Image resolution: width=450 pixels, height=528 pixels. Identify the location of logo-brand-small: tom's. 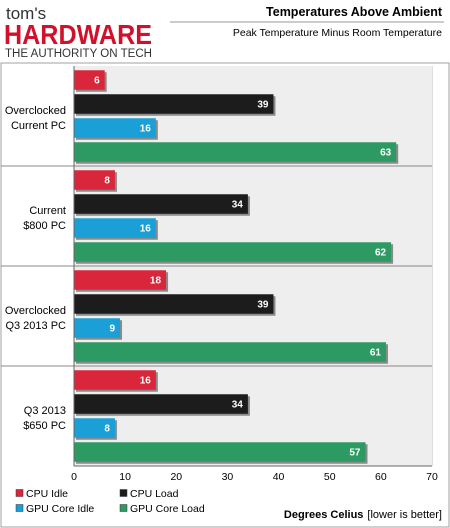
(26, 13).